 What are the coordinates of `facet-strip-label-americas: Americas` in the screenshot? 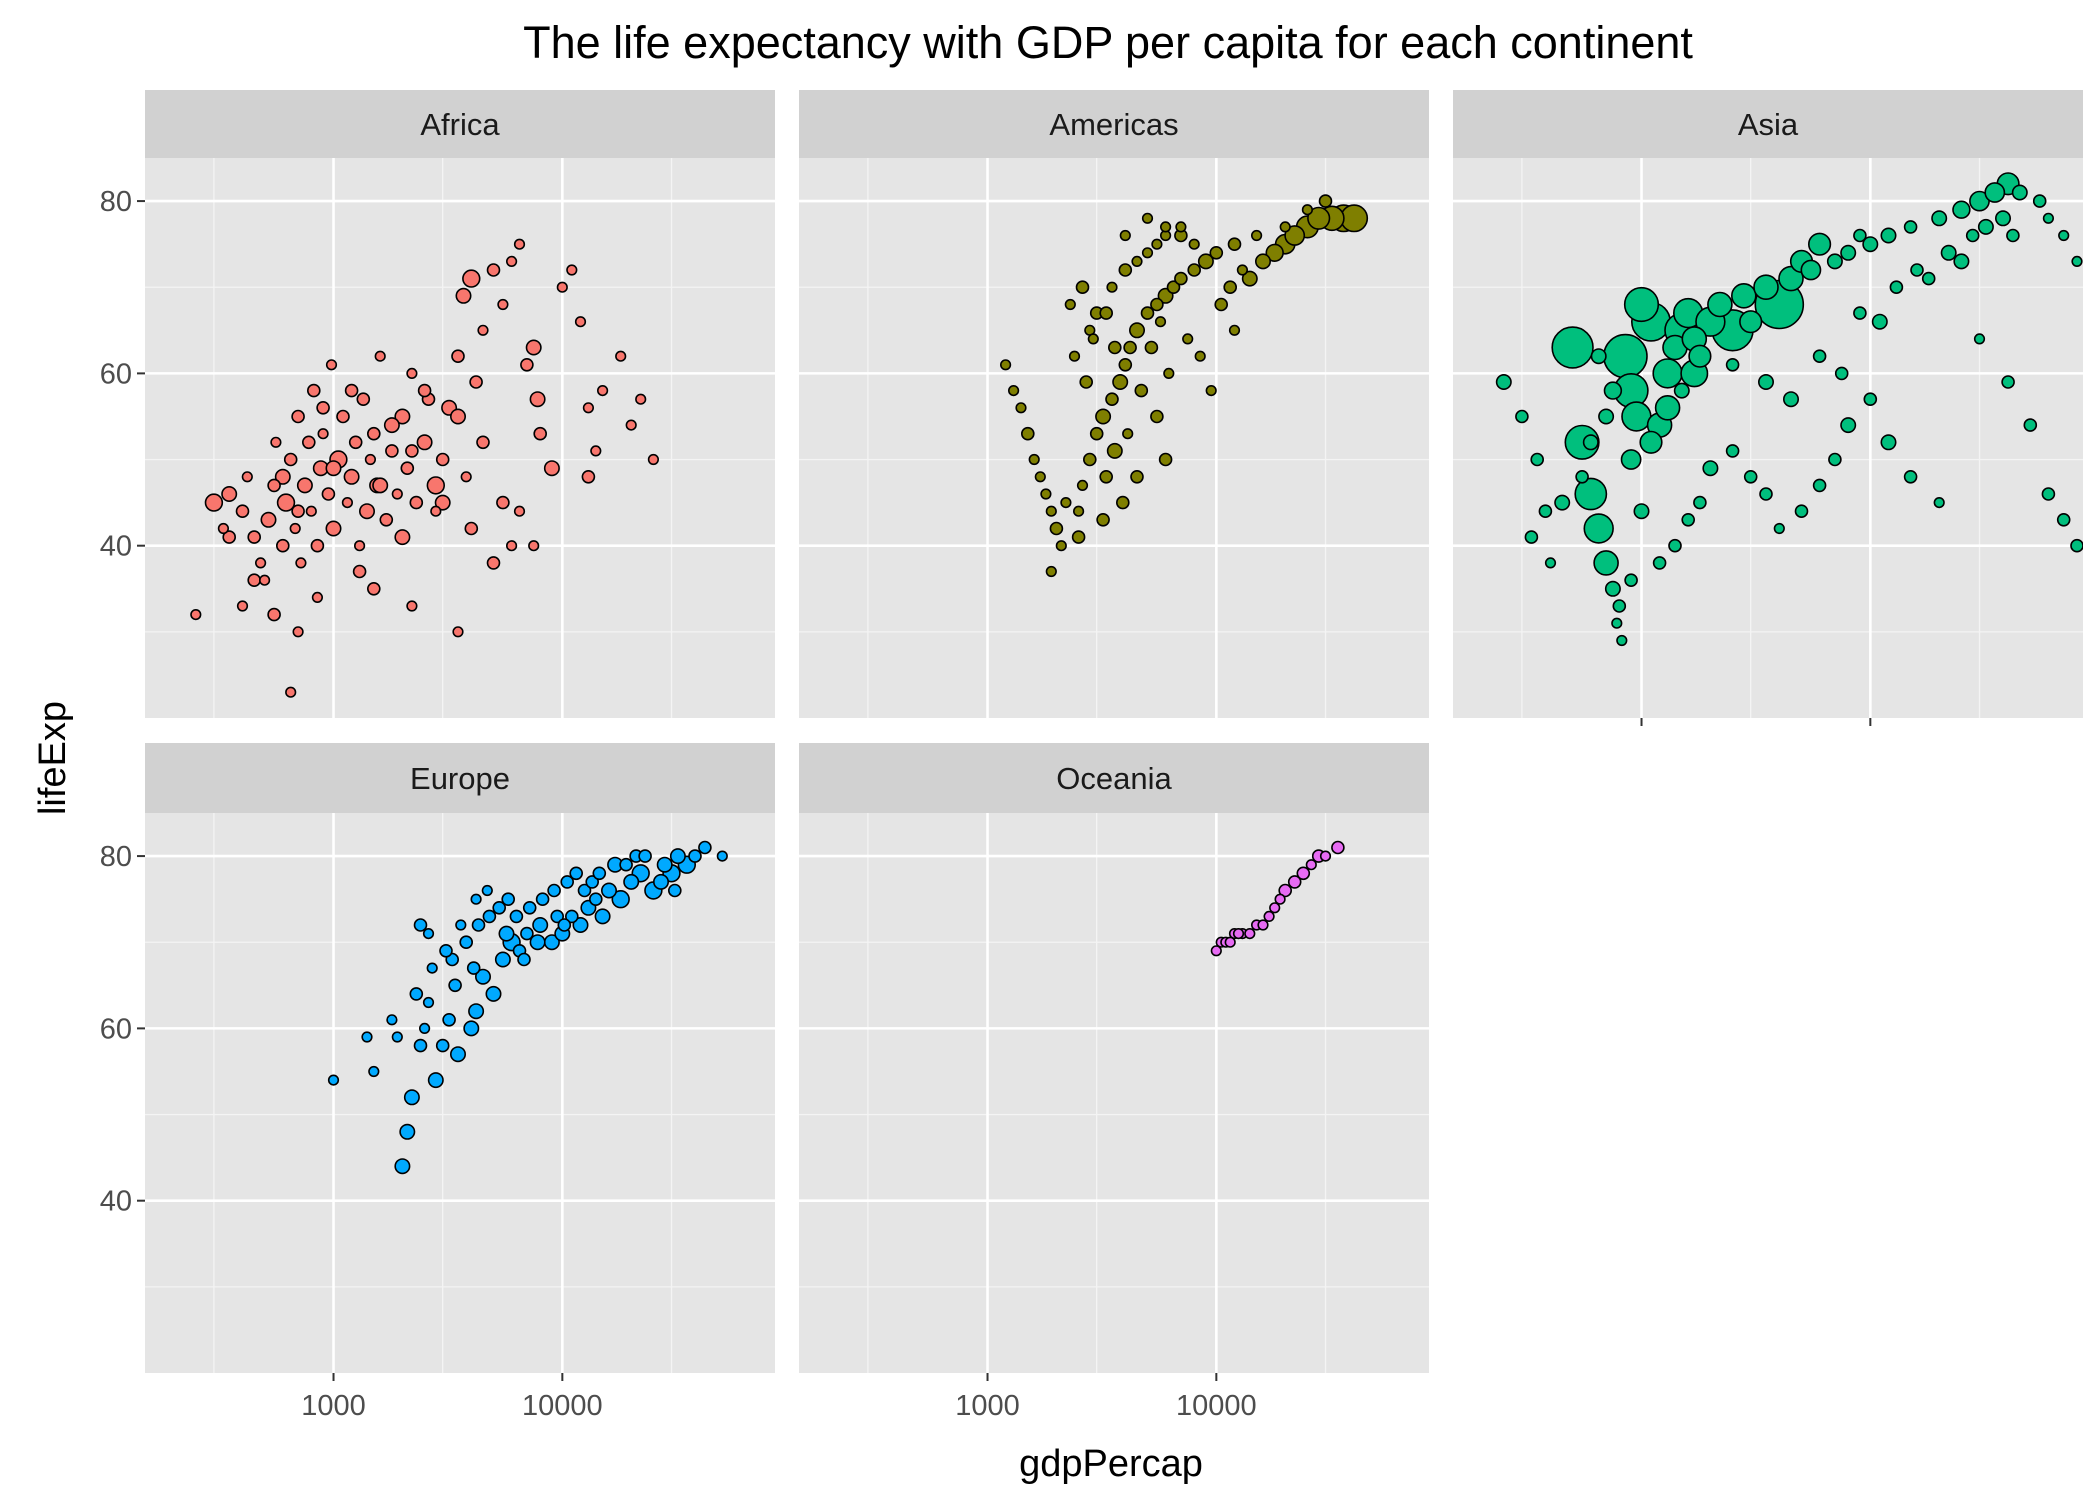 It's located at (1113, 124).